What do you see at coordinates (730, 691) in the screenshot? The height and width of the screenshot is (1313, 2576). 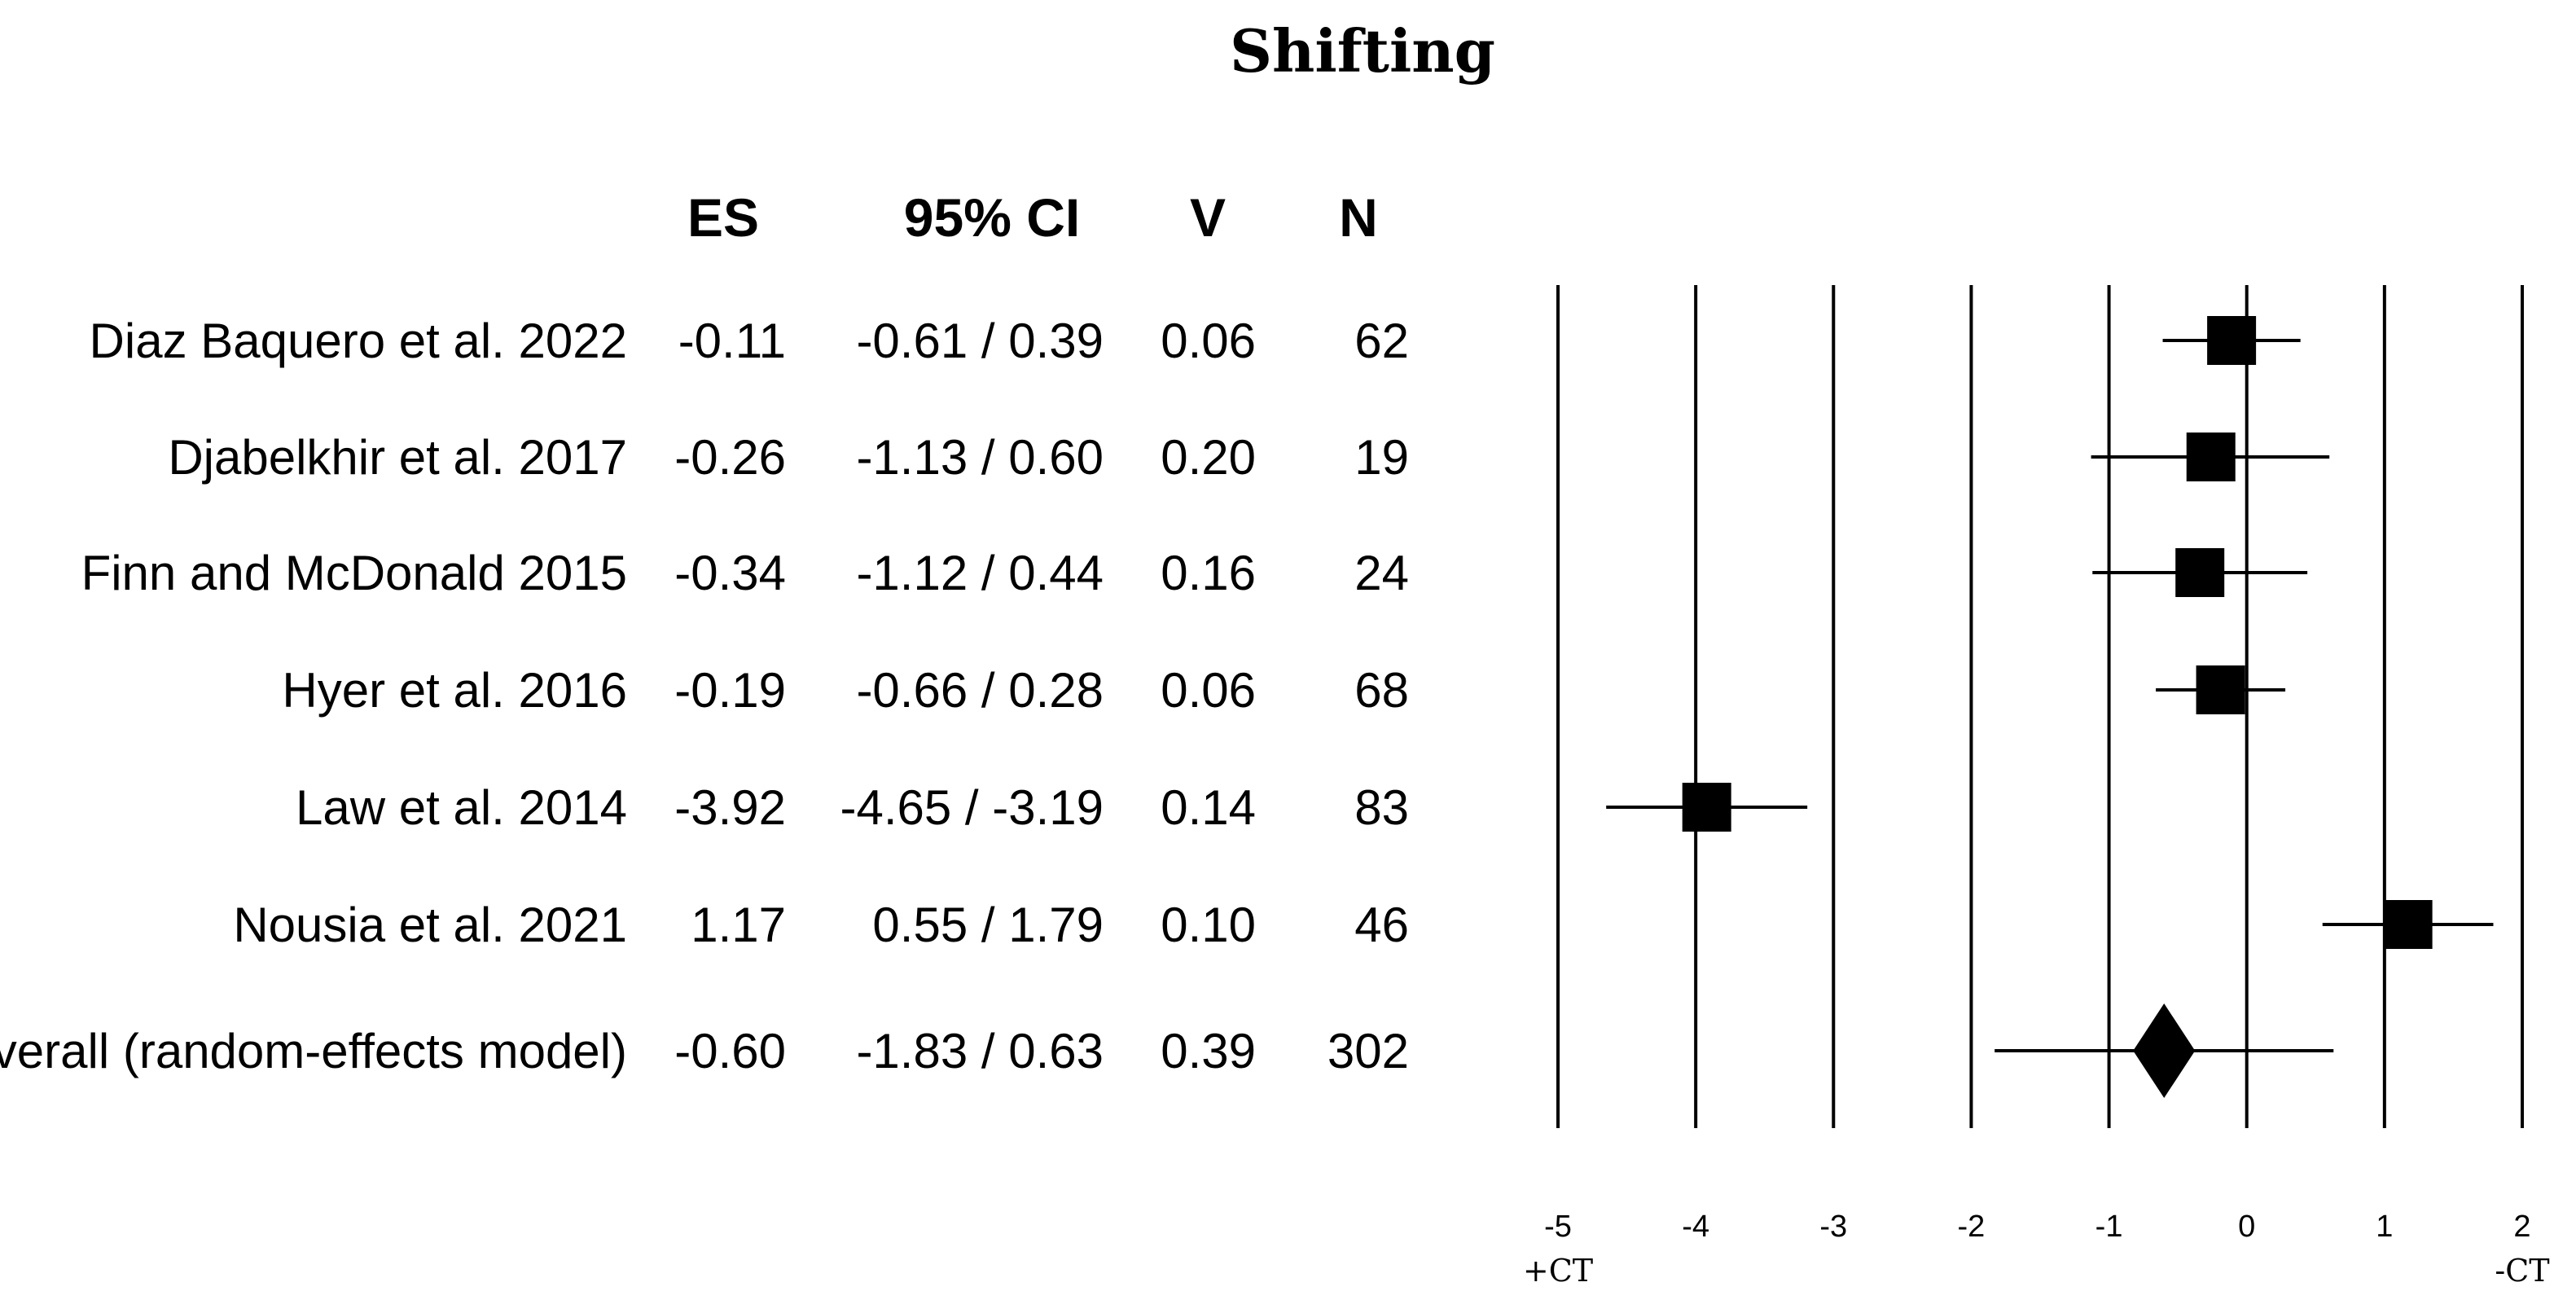 I see `es-value: -0.19` at bounding box center [730, 691].